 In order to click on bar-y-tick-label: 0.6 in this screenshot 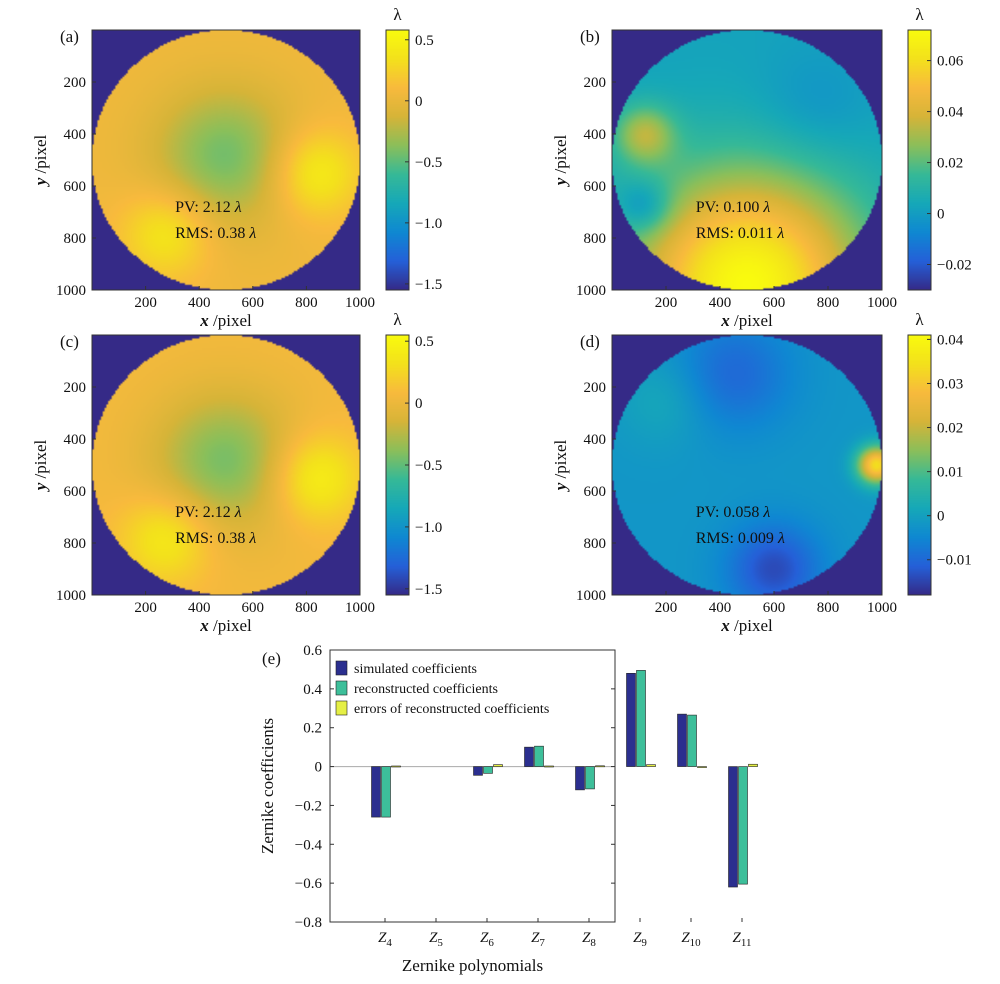, I will do `click(312, 651)`.